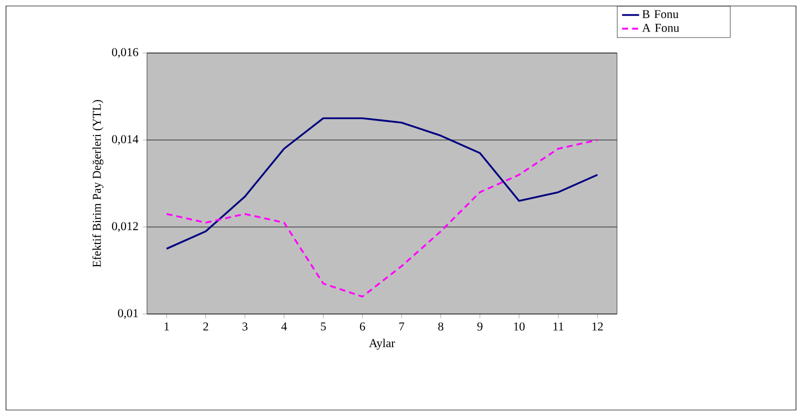 The height and width of the screenshot is (416, 802). What do you see at coordinates (125, 227) in the screenshot?
I see `y-tick-label: 0,012` at bounding box center [125, 227].